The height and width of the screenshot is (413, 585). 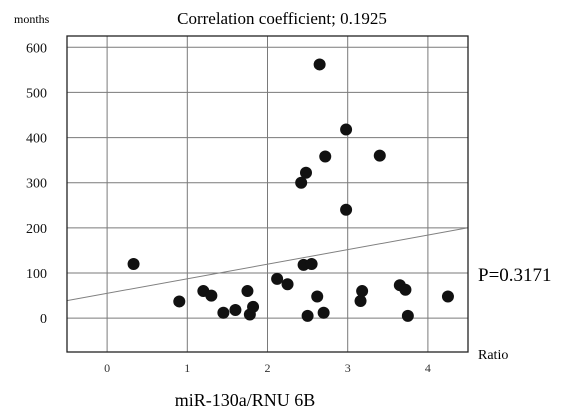 What do you see at coordinates (282, 18) in the screenshot?
I see `chart-title: Correlation coefficient; 0.1925` at bounding box center [282, 18].